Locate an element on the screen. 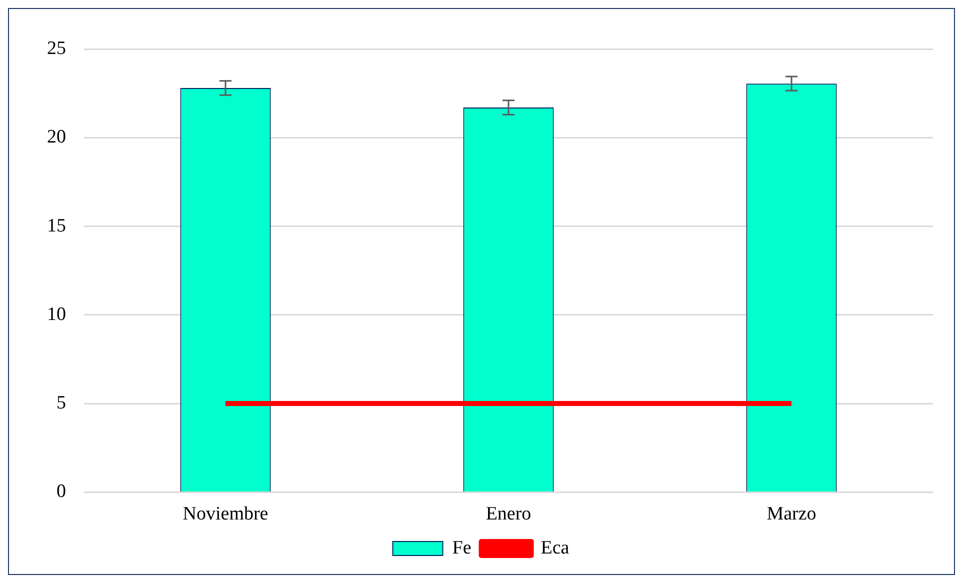 This screenshot has width=965, height=585. y-tick-label: 20 is located at coordinates (56, 137).